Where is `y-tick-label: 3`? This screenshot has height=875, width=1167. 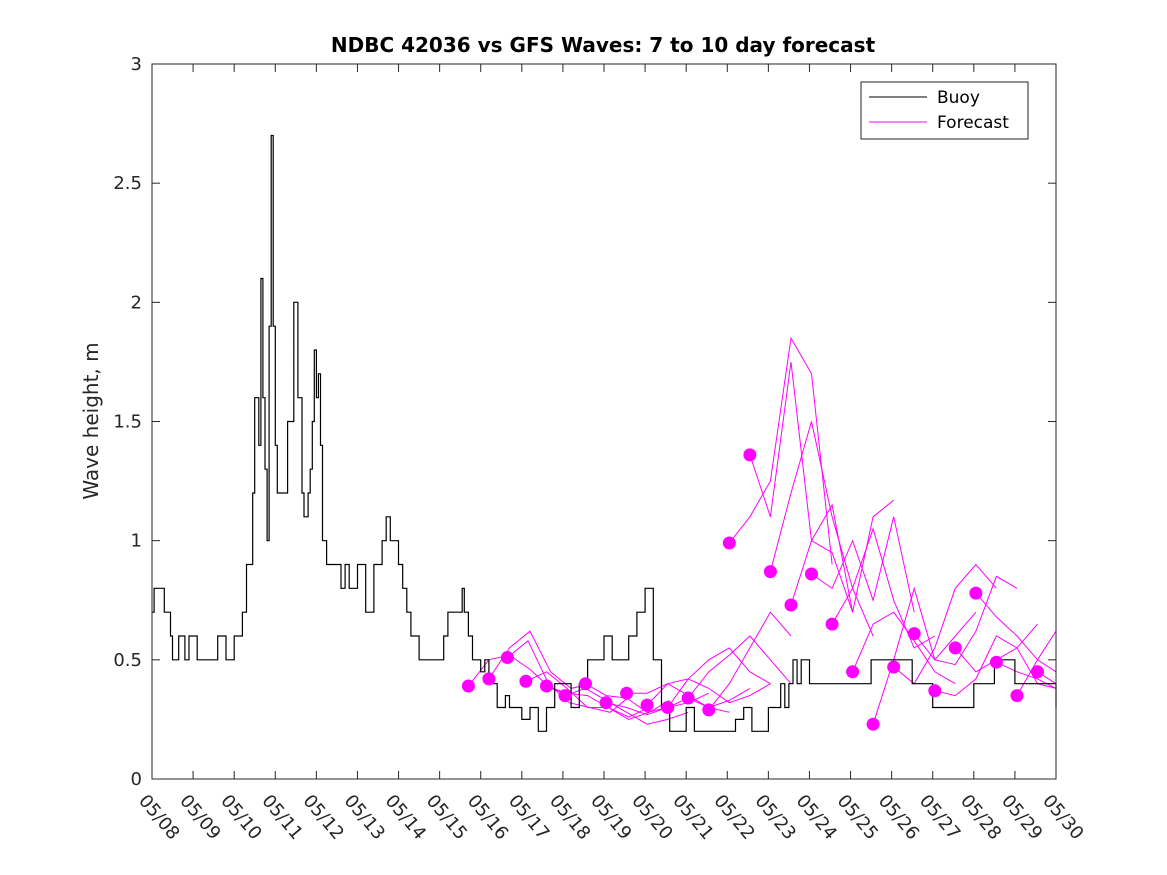
y-tick-label: 3 is located at coordinates (136, 64).